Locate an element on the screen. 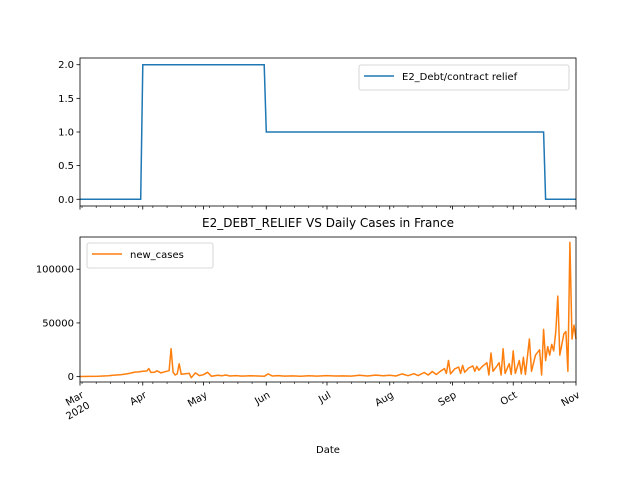 The height and width of the screenshot is (480, 640). bottom-legend: new_cases is located at coordinates (150, 255).